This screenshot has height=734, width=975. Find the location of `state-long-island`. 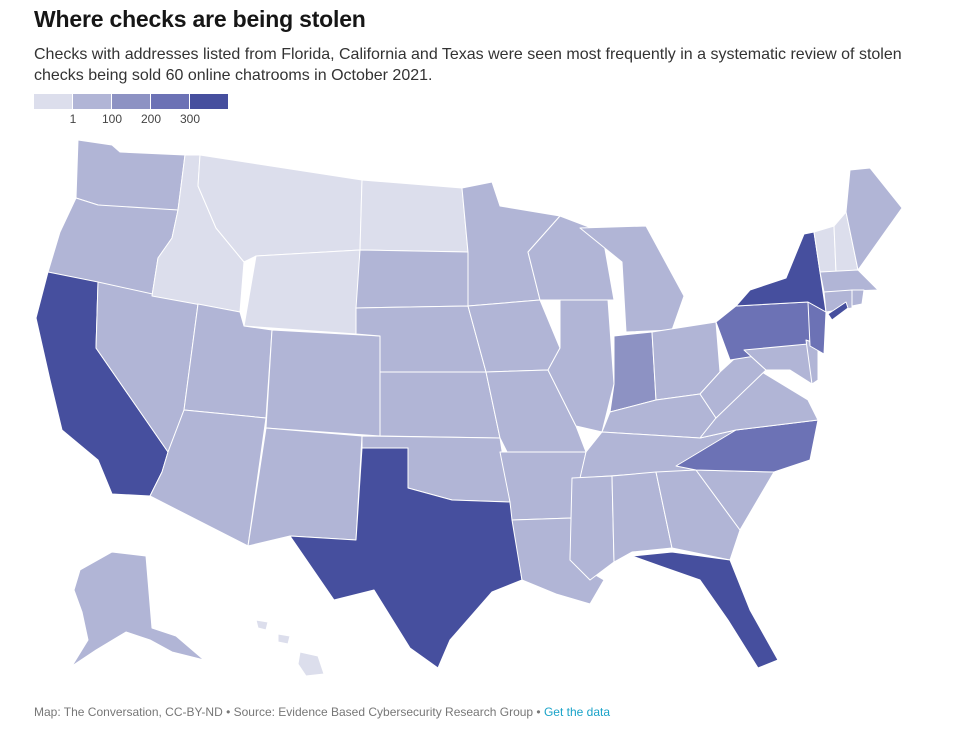

state-long-island is located at coordinates (838, 311).